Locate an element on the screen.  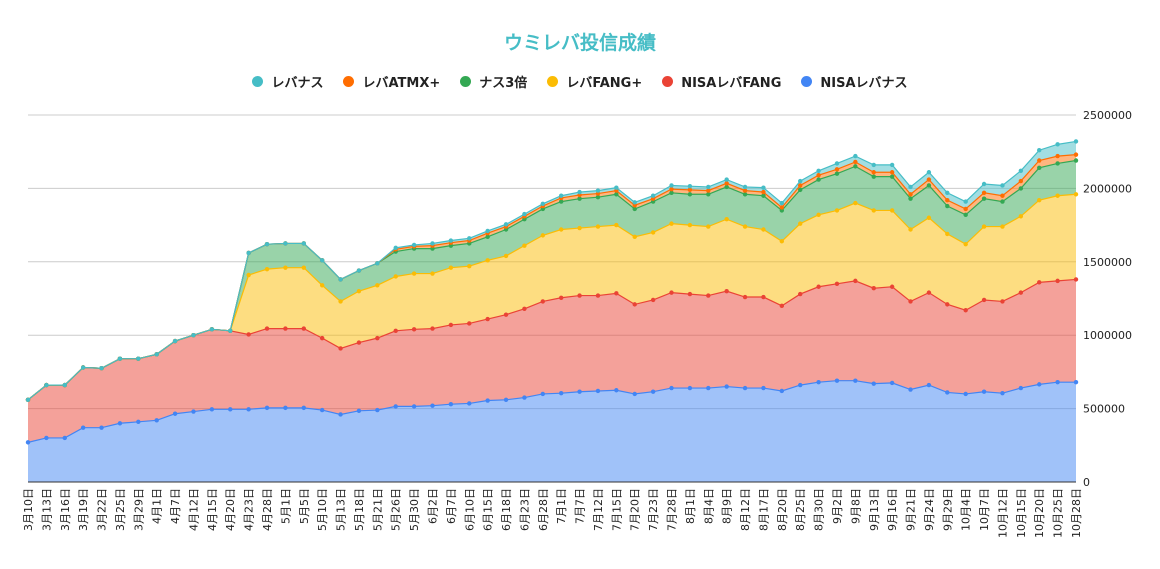
legend-item: NISAレバナス is located at coordinates (854, 81).